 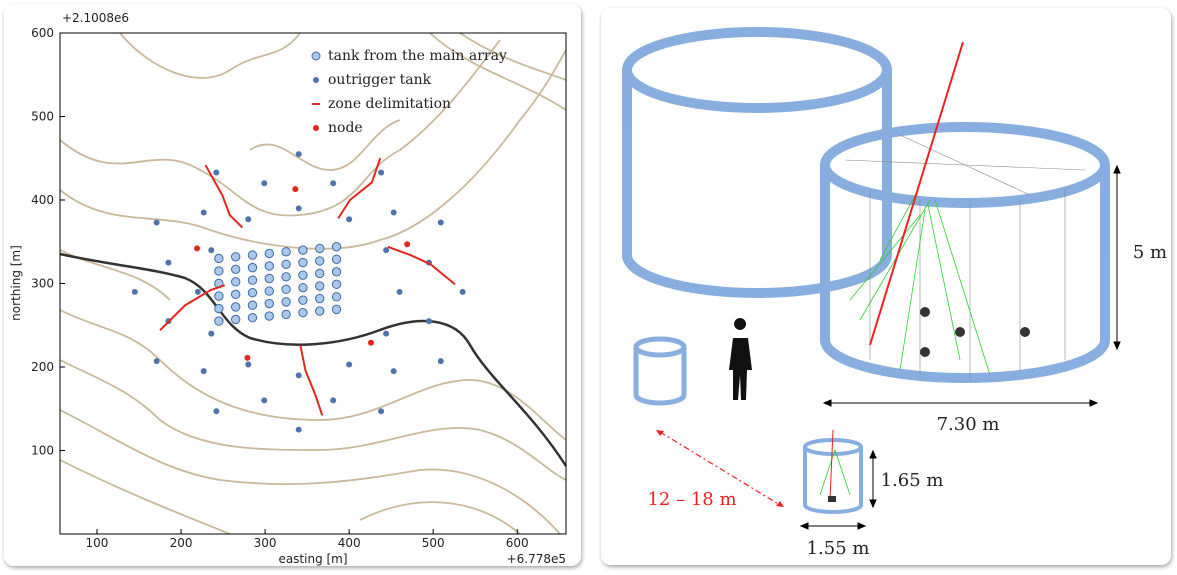 I want to click on x-tick-label: 300, so click(x=265, y=543).